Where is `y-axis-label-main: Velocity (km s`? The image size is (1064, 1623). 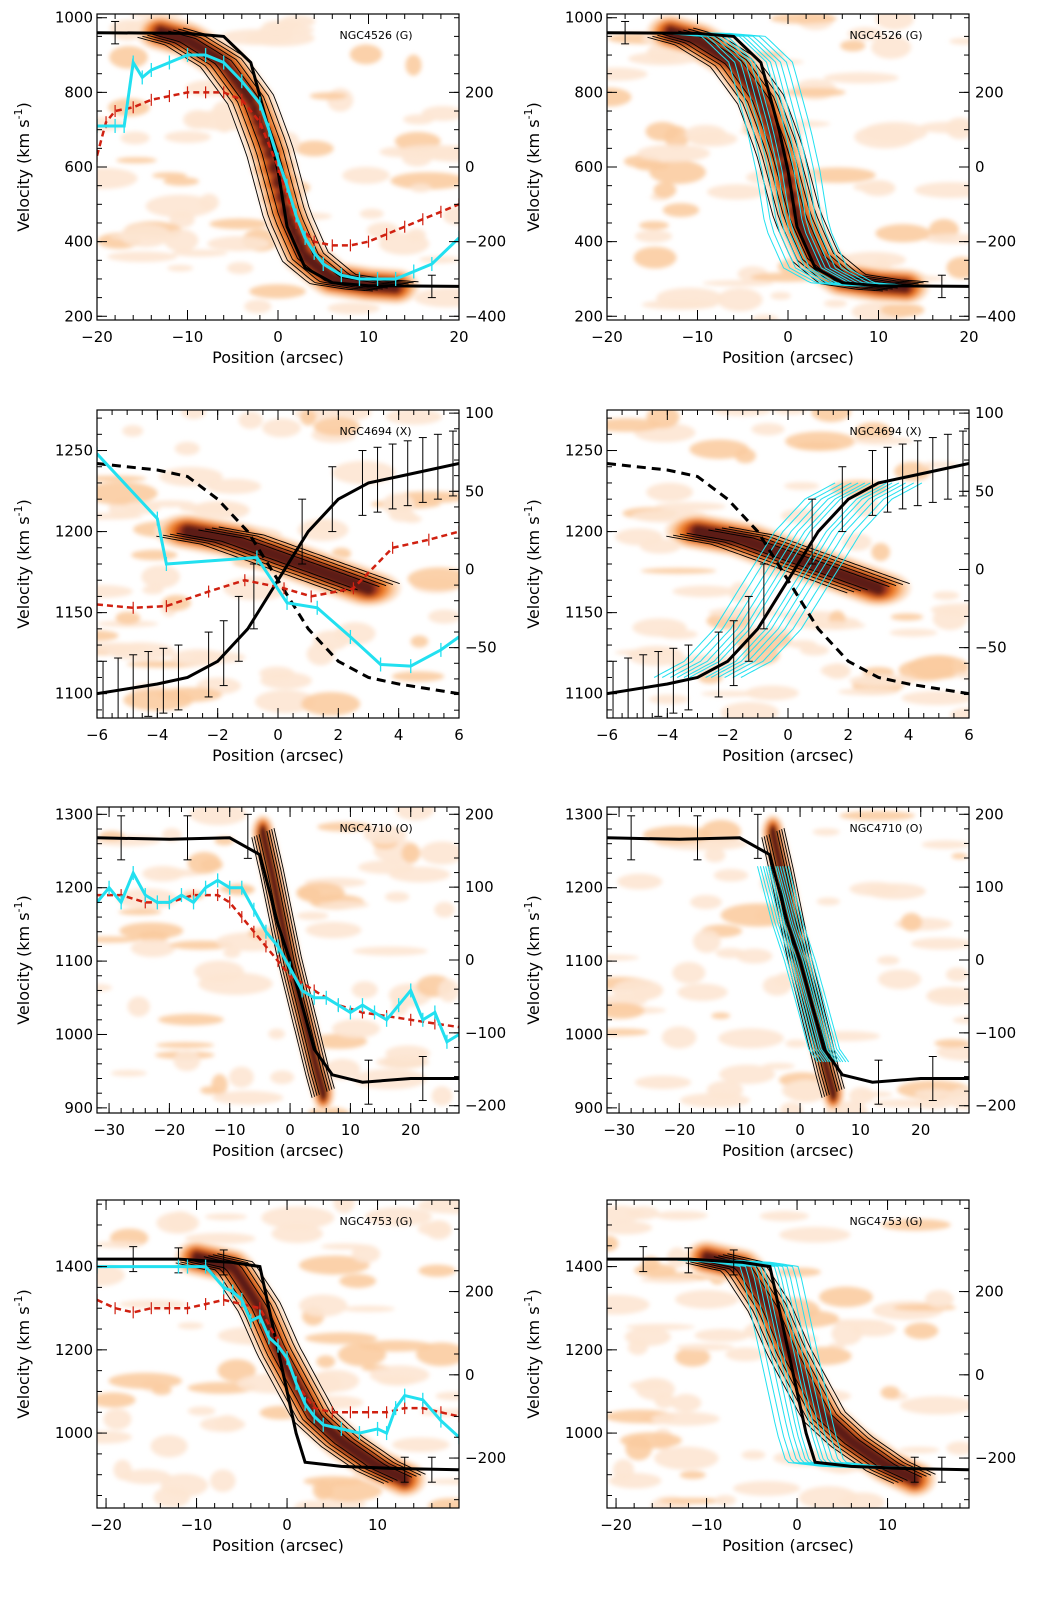 y-axis-label-main: Velocity (km s is located at coordinates (23, 968).